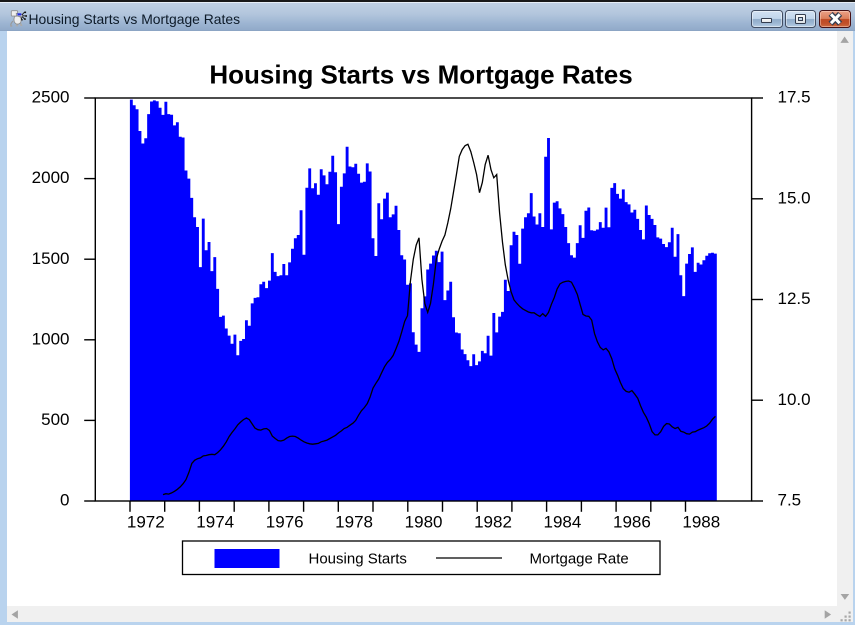  What do you see at coordinates (424, 522) in the screenshot?
I see `svg-text: 1980` at bounding box center [424, 522].